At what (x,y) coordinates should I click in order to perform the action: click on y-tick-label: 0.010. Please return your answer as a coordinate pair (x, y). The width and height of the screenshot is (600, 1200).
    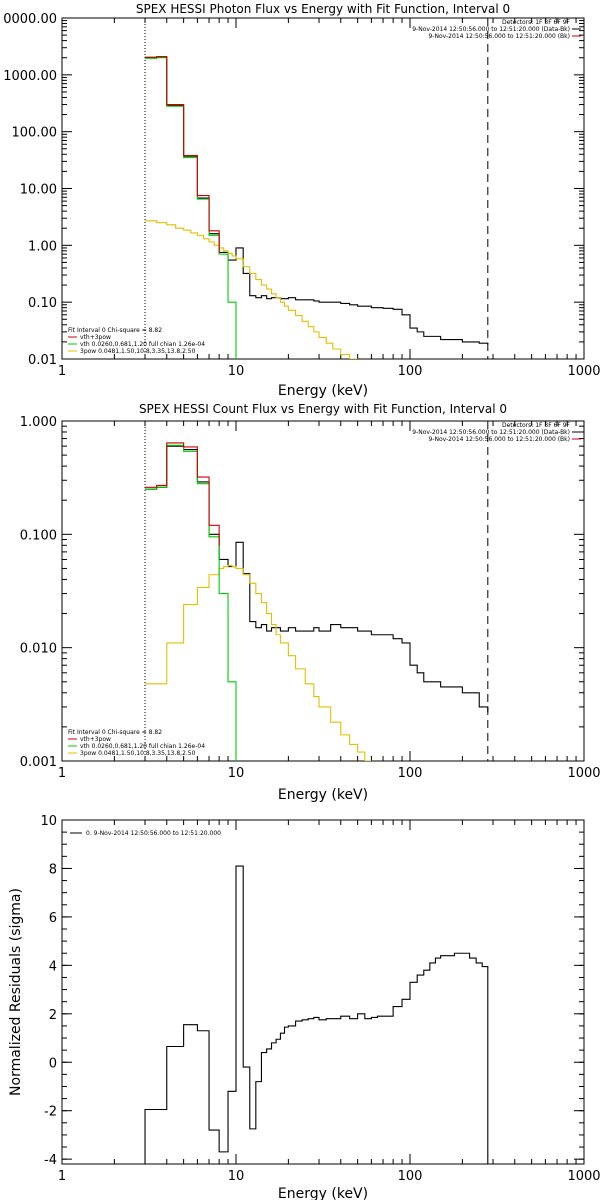
    Looking at the image, I should click on (38, 649).